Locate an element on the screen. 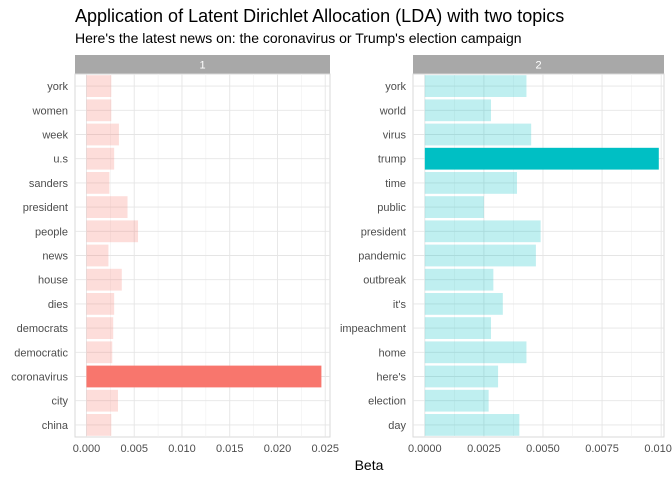 This screenshot has width=672, height=480. y-tick-label: week is located at coordinates (54, 136).